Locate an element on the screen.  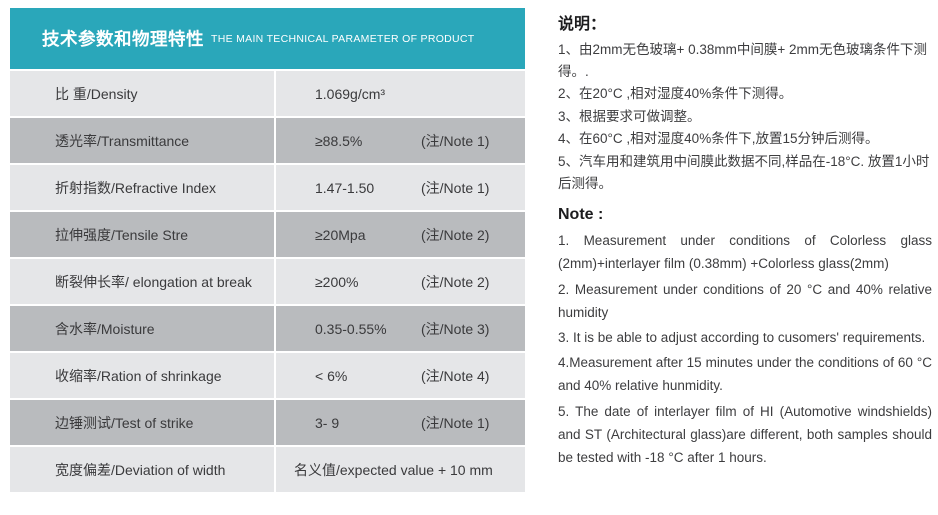
row-value-cell: 1.069g/cm³ is located at coordinates (400, 93).